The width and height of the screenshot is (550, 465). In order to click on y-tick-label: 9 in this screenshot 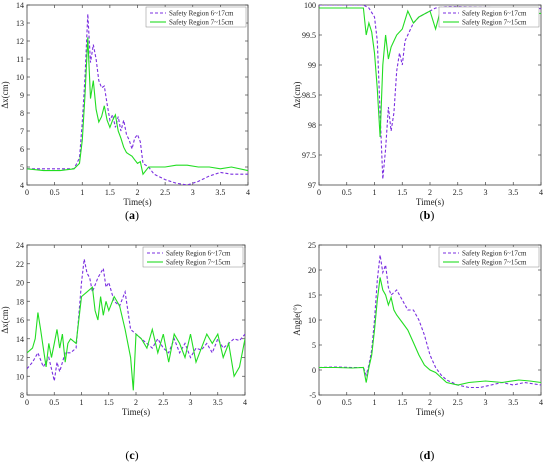, I will do `click(22, 95)`.